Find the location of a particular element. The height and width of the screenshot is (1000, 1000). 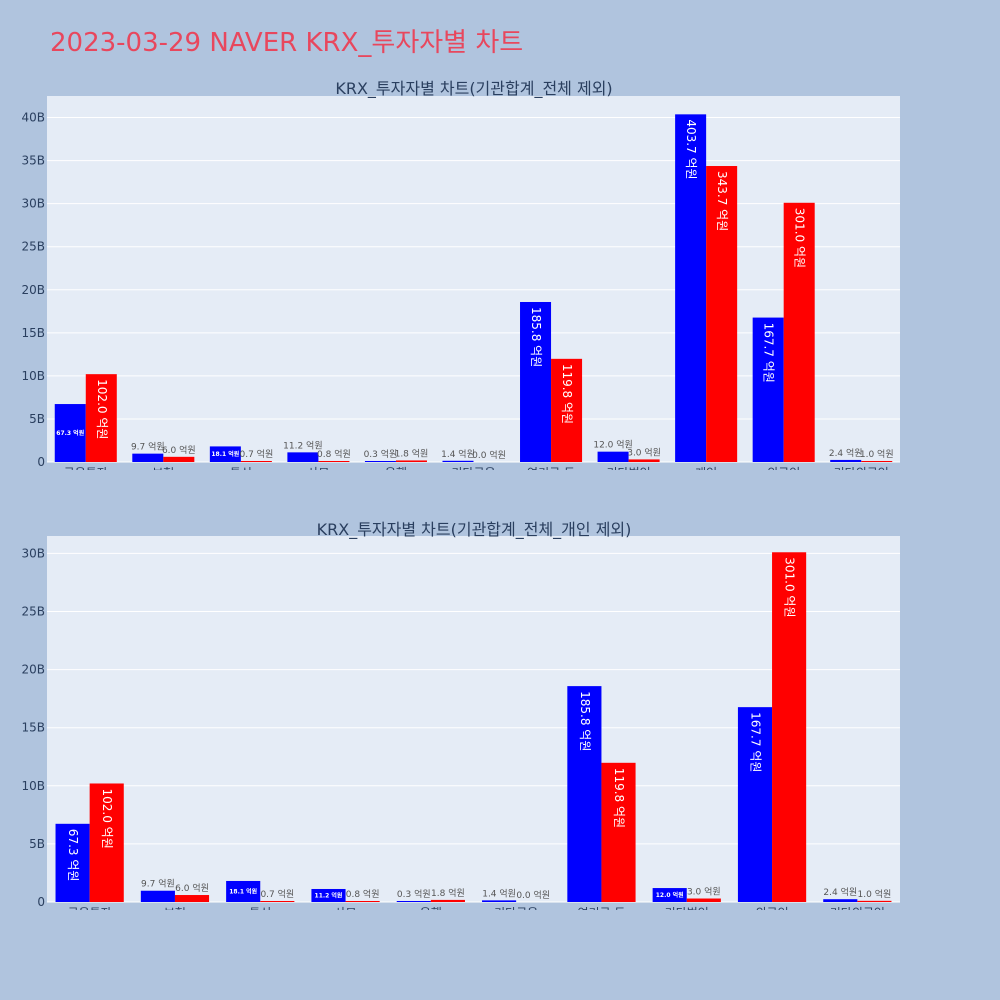

bar-data-label: 1.0 억원 is located at coordinates (875, 894).